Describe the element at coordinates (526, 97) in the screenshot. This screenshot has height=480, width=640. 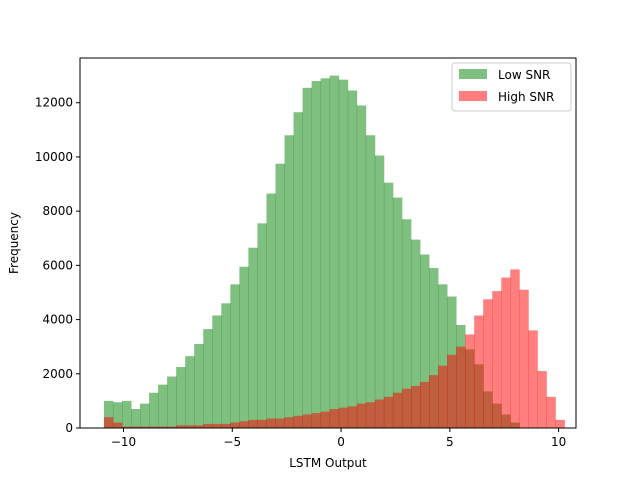
I see `legend-label-high-snr: High SNR` at that location.